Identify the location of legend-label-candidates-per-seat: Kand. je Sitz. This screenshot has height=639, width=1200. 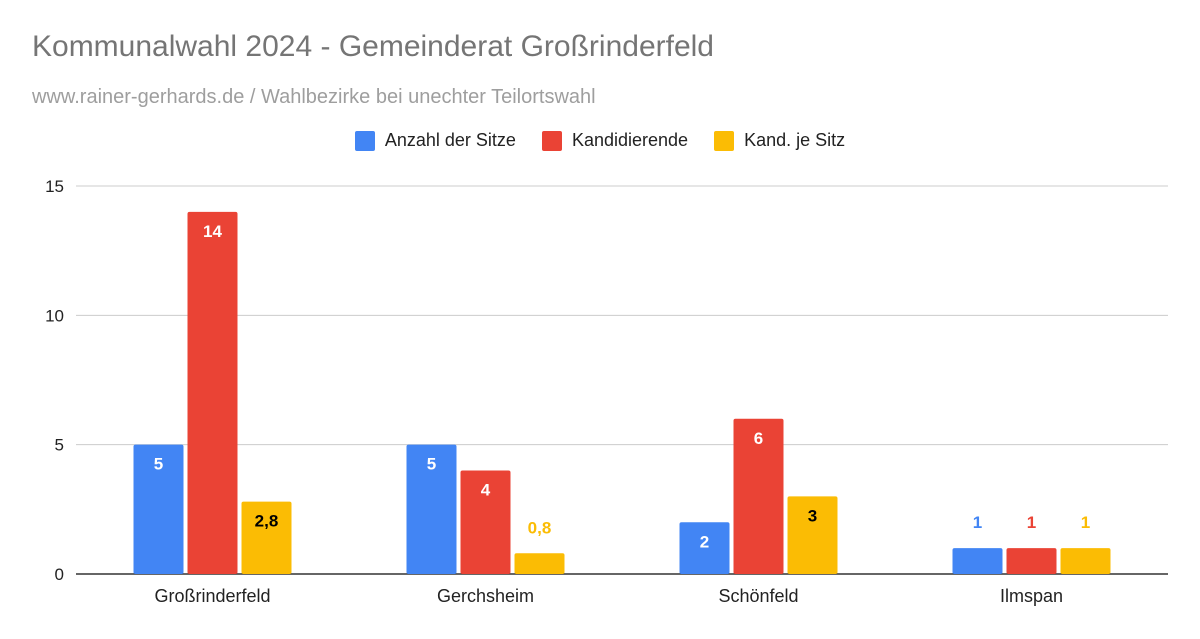
(795, 140).